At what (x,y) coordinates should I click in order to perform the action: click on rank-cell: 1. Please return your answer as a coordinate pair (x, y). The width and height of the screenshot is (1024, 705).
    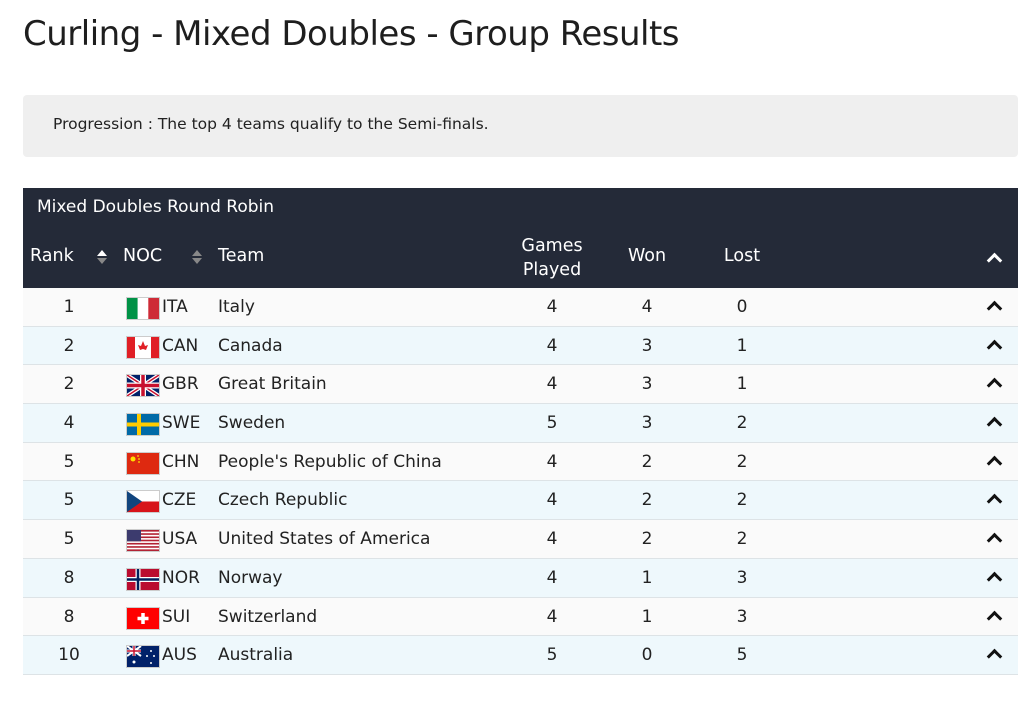
    Looking at the image, I should click on (69, 307).